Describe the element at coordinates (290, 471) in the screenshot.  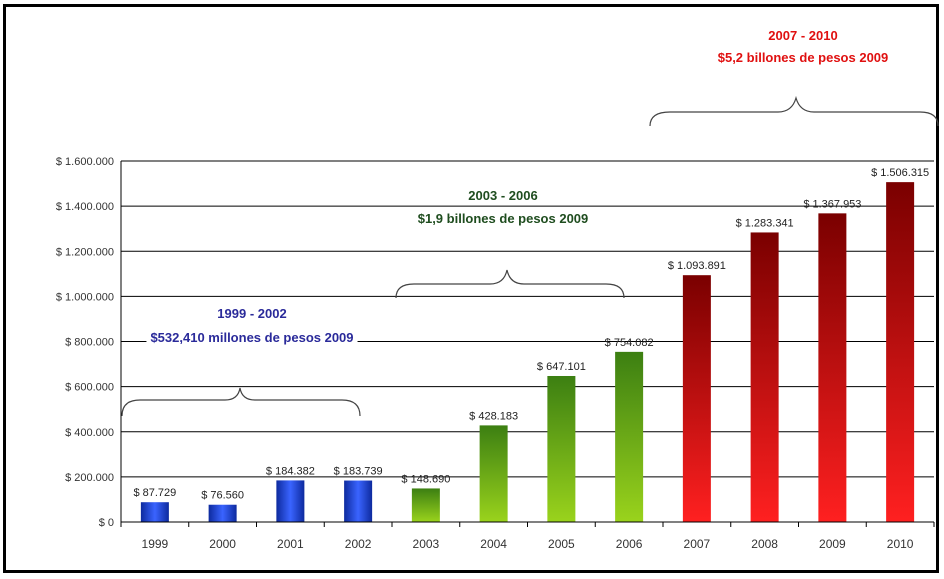
I see `data-label-2001: $ 184.382` at that location.